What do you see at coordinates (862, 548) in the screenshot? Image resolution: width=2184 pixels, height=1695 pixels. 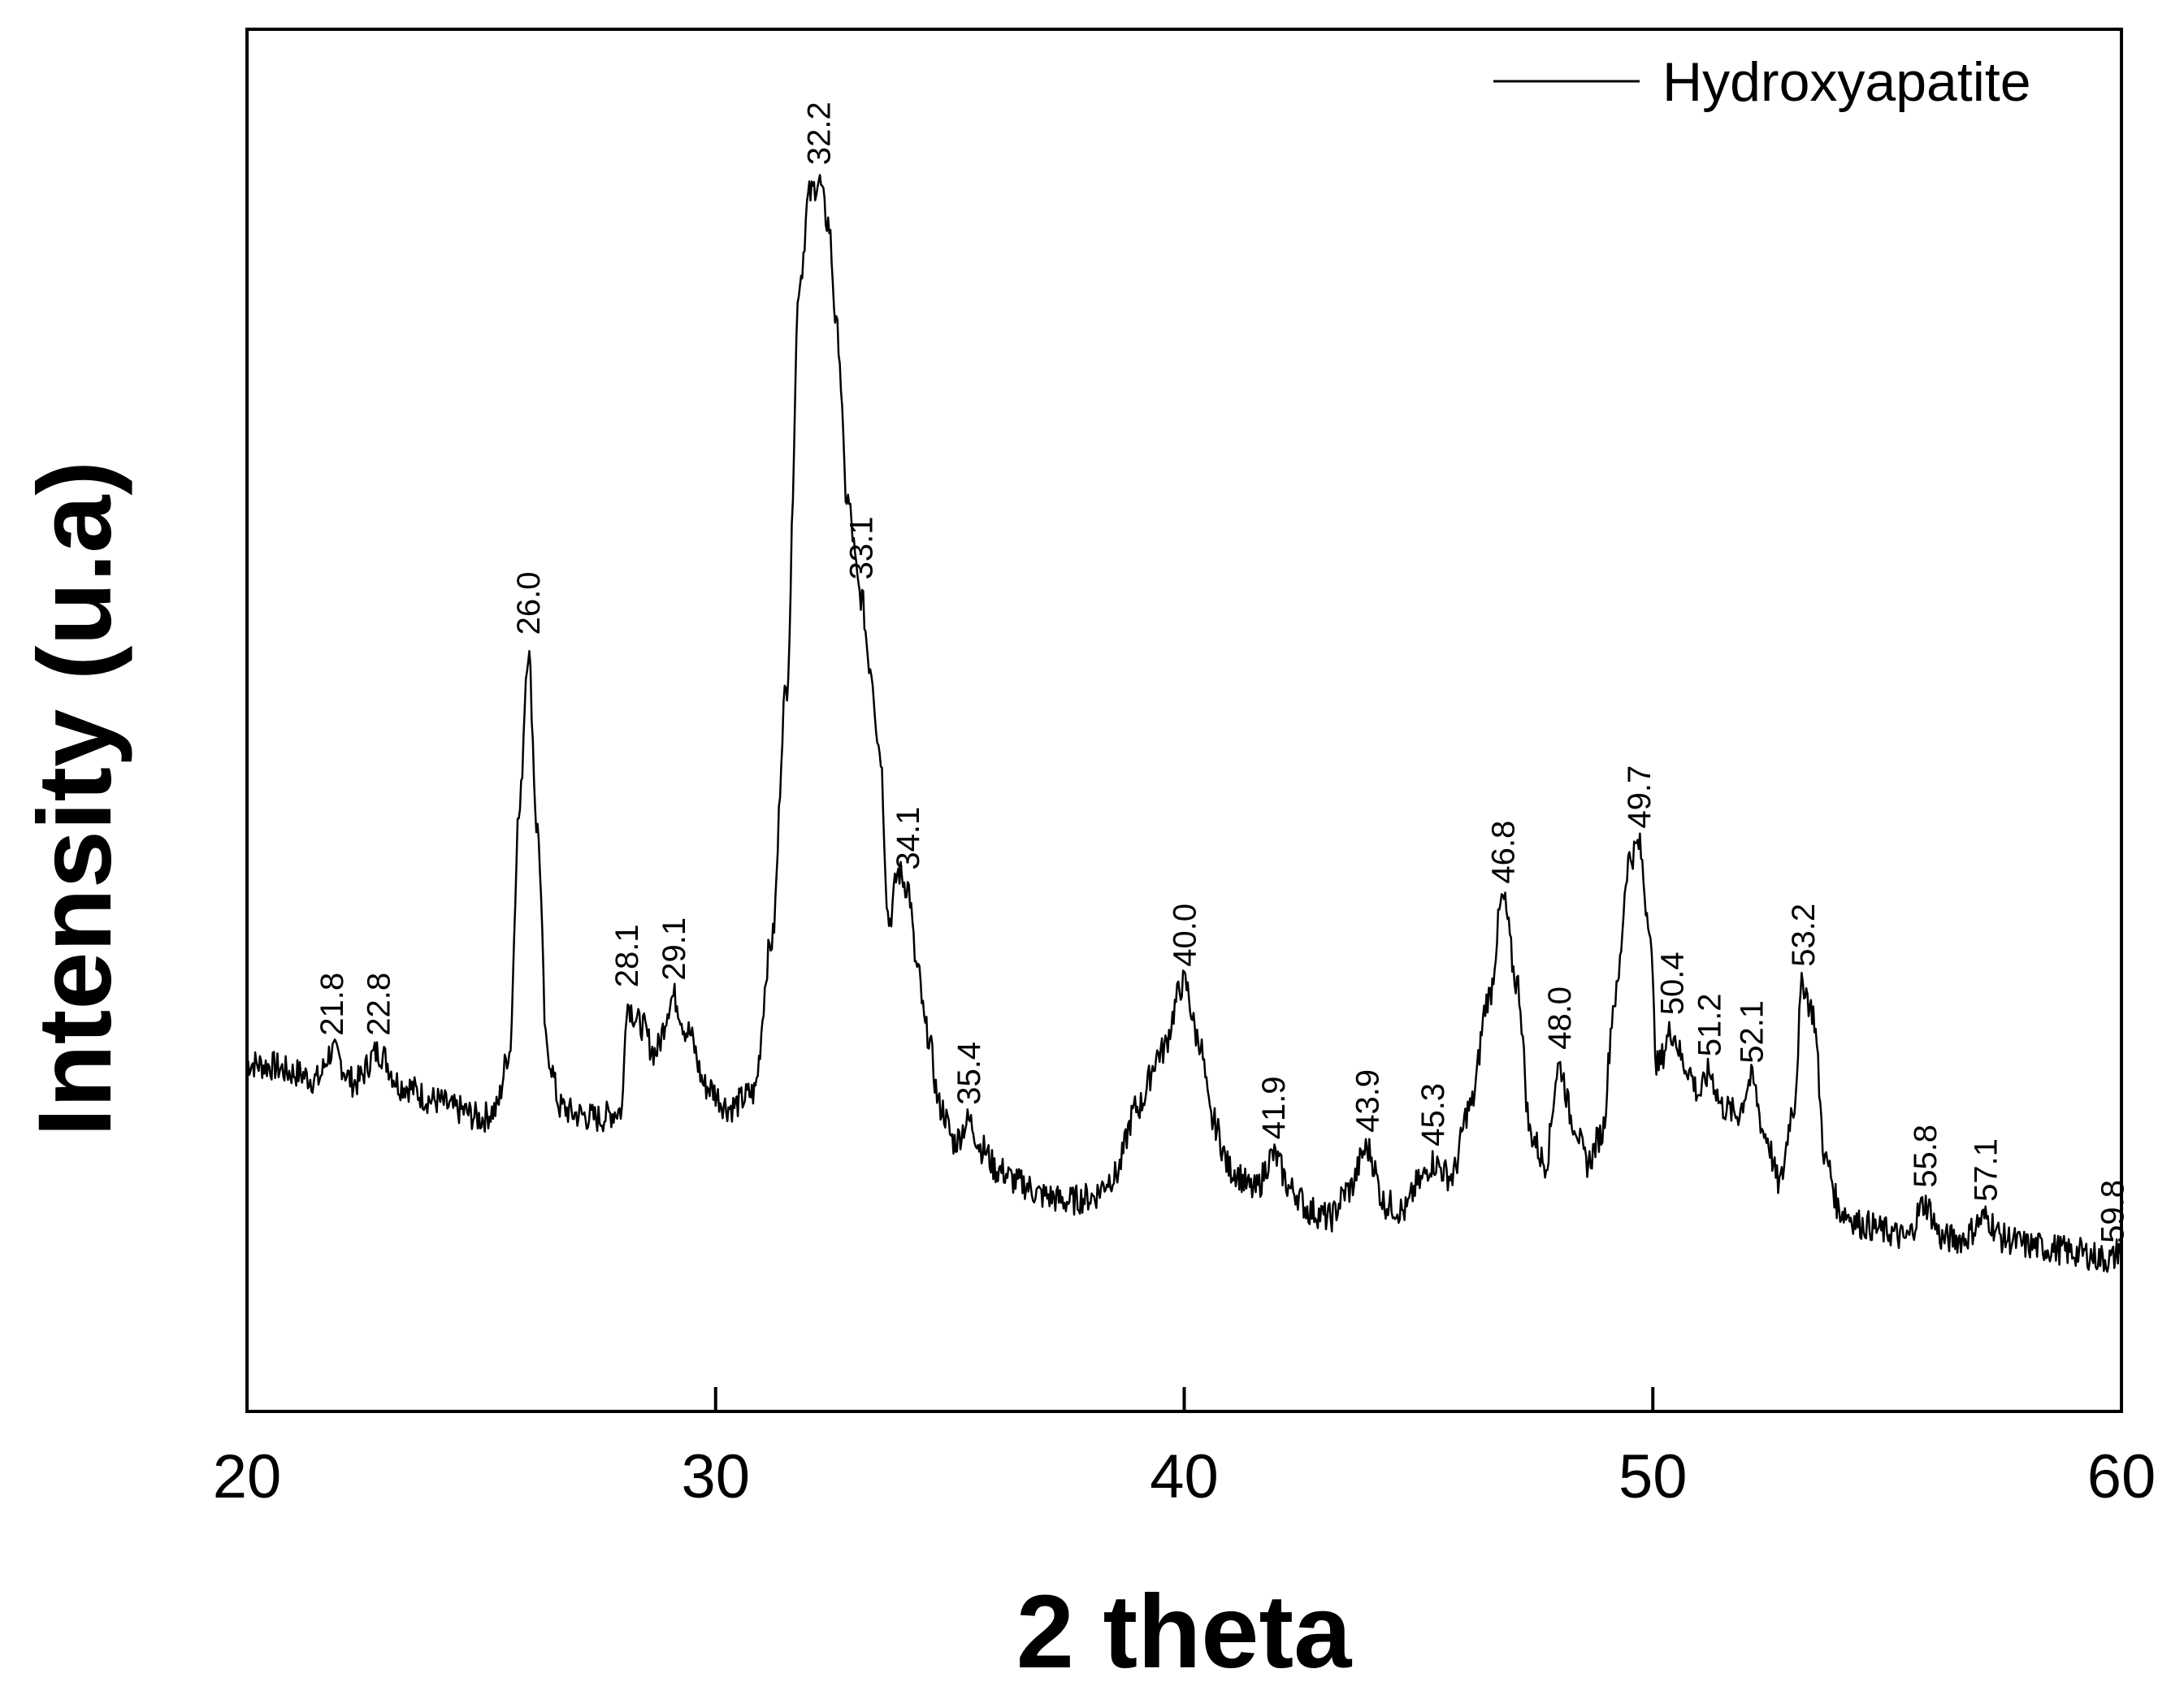 I see `peak-label-33-1: 33.1` at bounding box center [862, 548].